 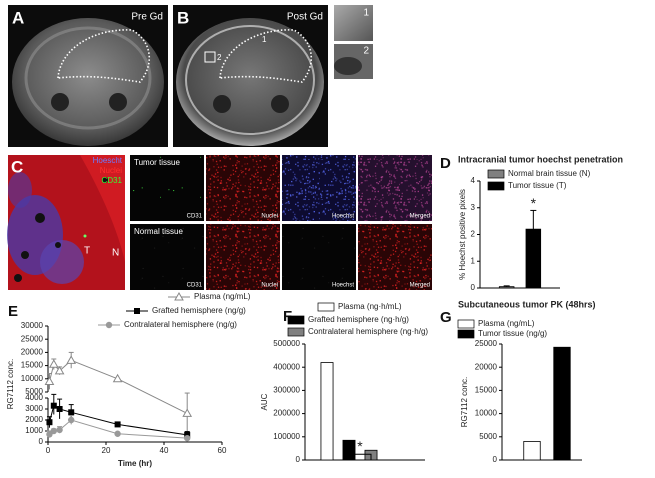 I want to click on tissue-overview: C Hoescht Nuclei CD31 T N, so click(x=66, y=222).